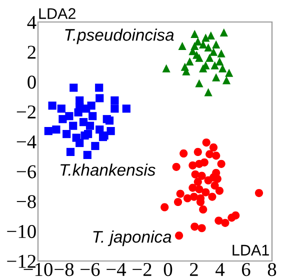  I want to click on annotation: T.pseudoincisa, so click(119, 36).